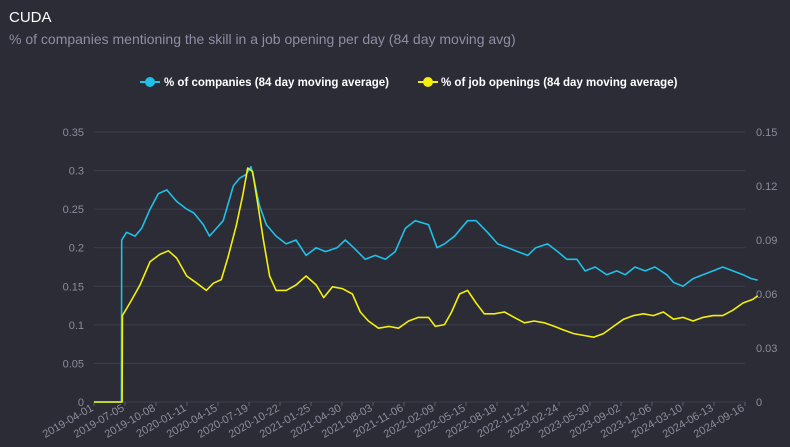  What do you see at coordinates (73, 133) in the screenshot?
I see `y-left-tick-label: 0.35` at bounding box center [73, 133].